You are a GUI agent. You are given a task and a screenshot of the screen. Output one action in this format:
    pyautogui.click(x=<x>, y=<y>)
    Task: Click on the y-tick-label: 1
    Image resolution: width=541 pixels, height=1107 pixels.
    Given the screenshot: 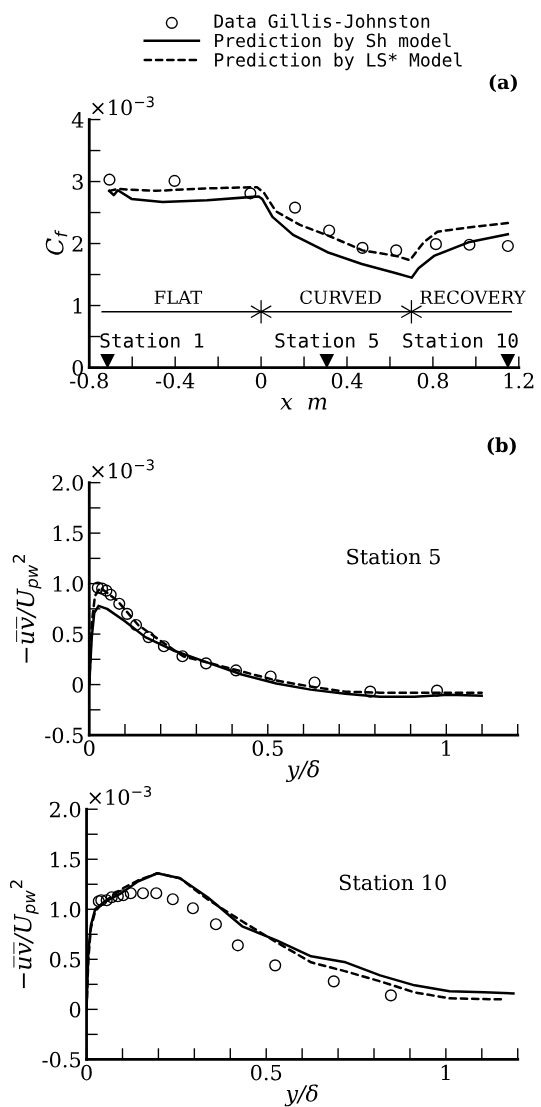 What is the action you would take?
    pyautogui.click(x=77, y=305)
    